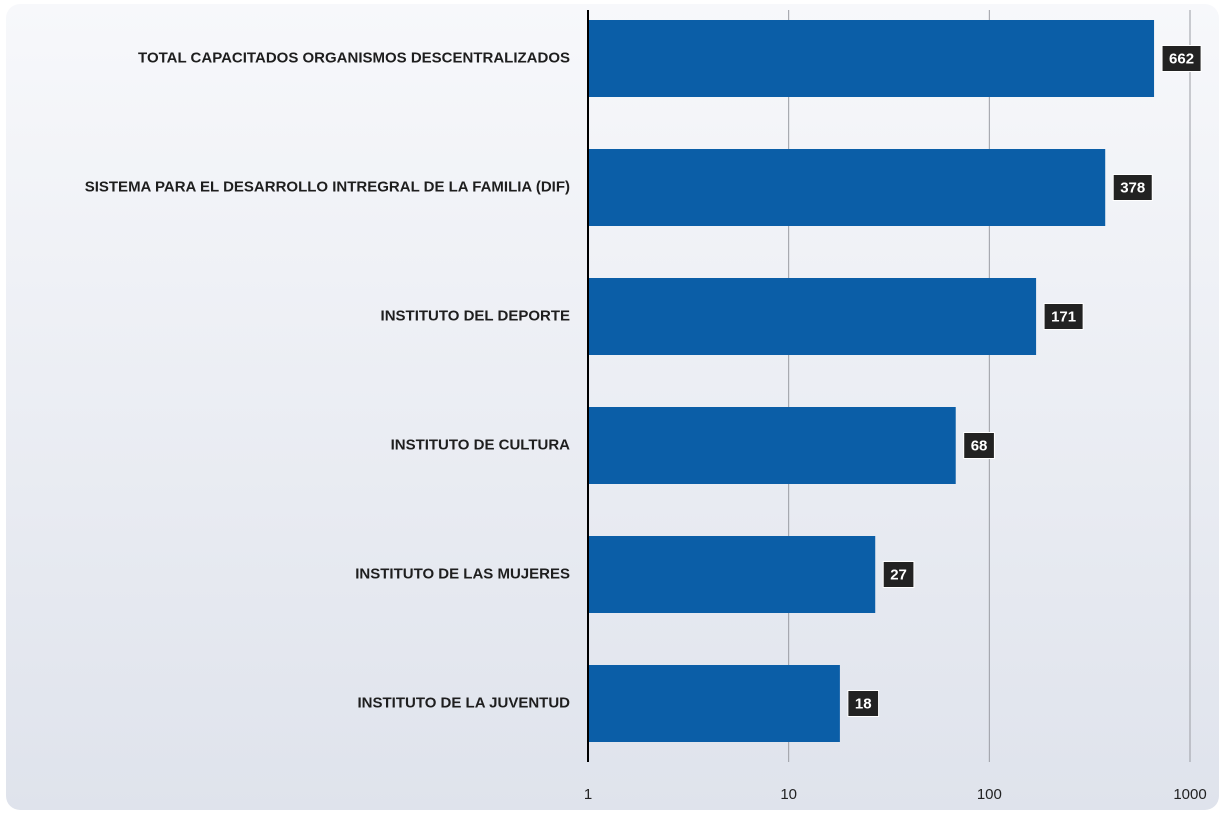 The width and height of the screenshot is (1225, 816). I want to click on value-label: 378, so click(1132, 187).